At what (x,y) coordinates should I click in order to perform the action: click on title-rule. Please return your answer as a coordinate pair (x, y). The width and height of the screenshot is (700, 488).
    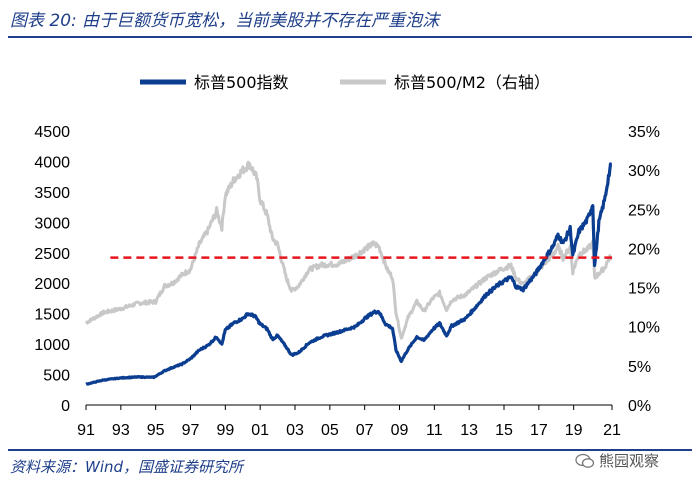
    Looking at the image, I should click on (350, 37).